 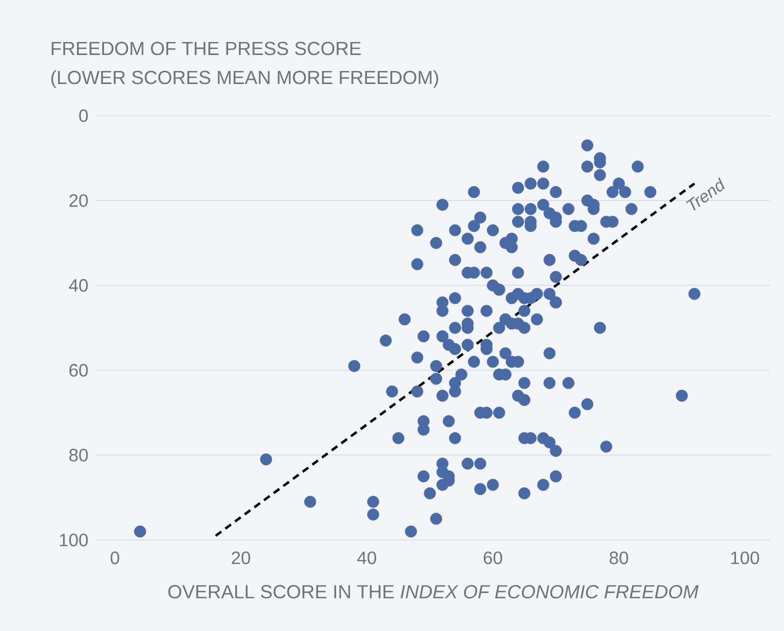 I want to click on x-tick-label: 80, so click(x=619, y=558).